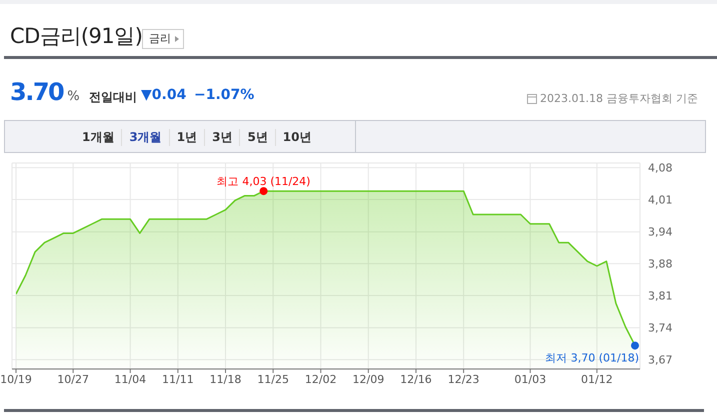  I want to click on x-tick-label: 10/27, so click(73, 379).